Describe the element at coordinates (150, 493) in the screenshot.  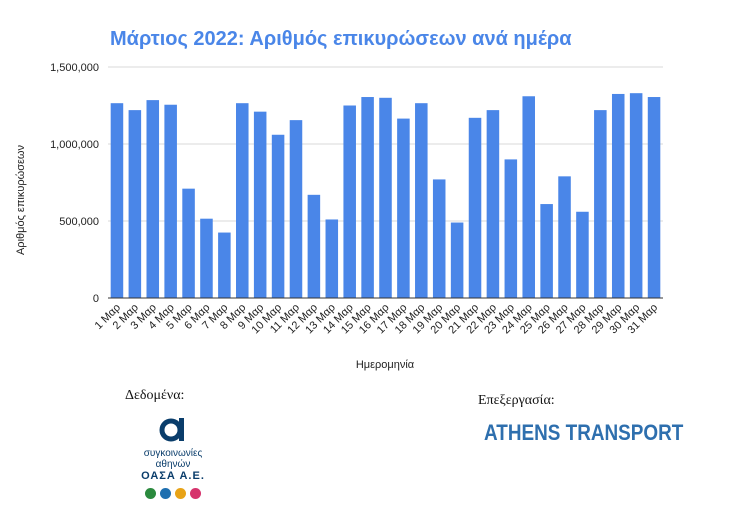
I see `bus-icon` at that location.